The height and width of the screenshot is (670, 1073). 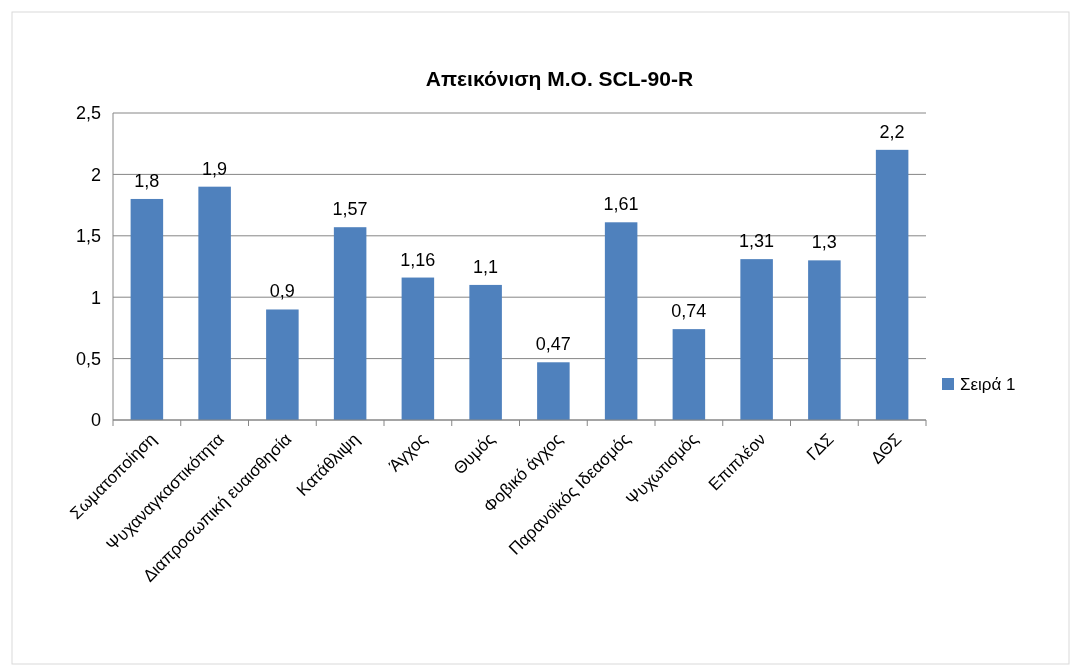 What do you see at coordinates (350, 209) in the screenshot?
I see `data-label: 1,57` at bounding box center [350, 209].